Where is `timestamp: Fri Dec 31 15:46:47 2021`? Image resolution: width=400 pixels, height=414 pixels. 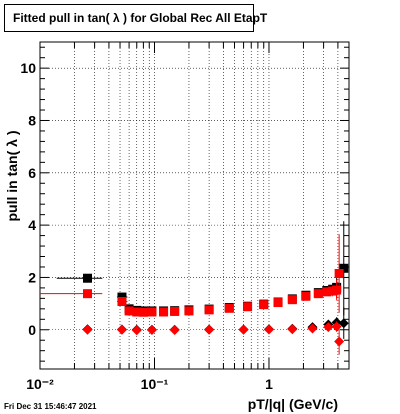
timestamp: Fri Dec 31 15:46:47 2021 is located at coordinates (50, 406).